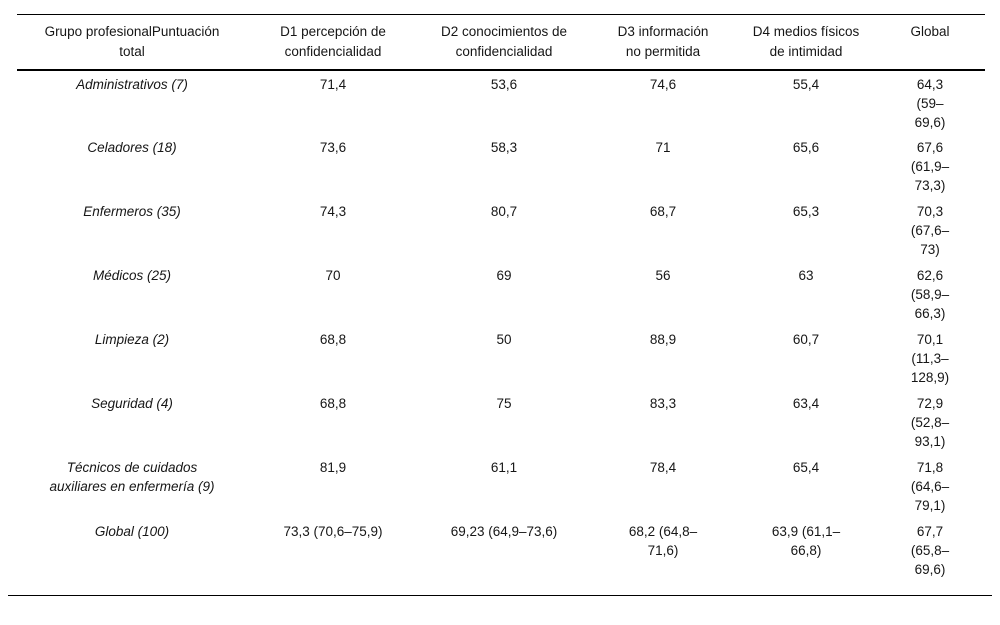 This screenshot has width=1000, height=625. I want to click on cell-global: 67,7 (65,8– 69,6), so click(930, 550).